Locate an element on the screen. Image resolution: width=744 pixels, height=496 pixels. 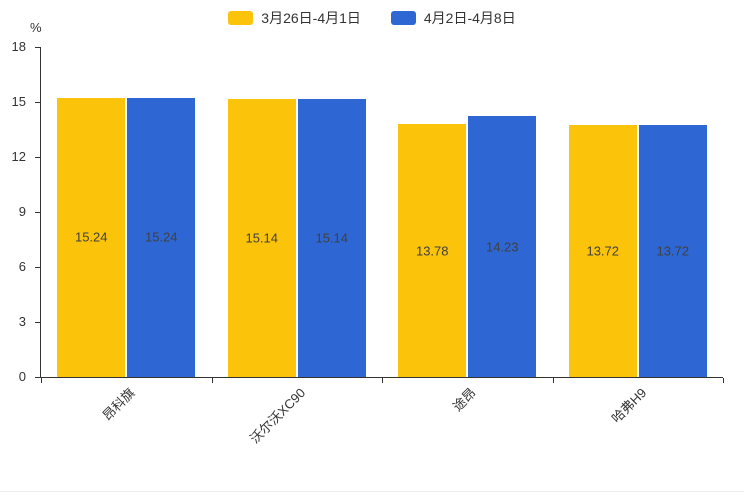
x-axis-label: 昂科旗 is located at coordinates (118, 404).